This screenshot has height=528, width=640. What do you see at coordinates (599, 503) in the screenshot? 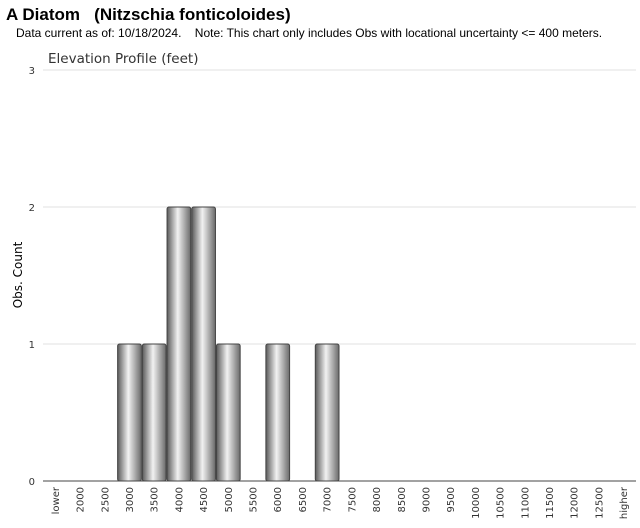
I see `x-tick-label: 12500` at bounding box center [599, 503].